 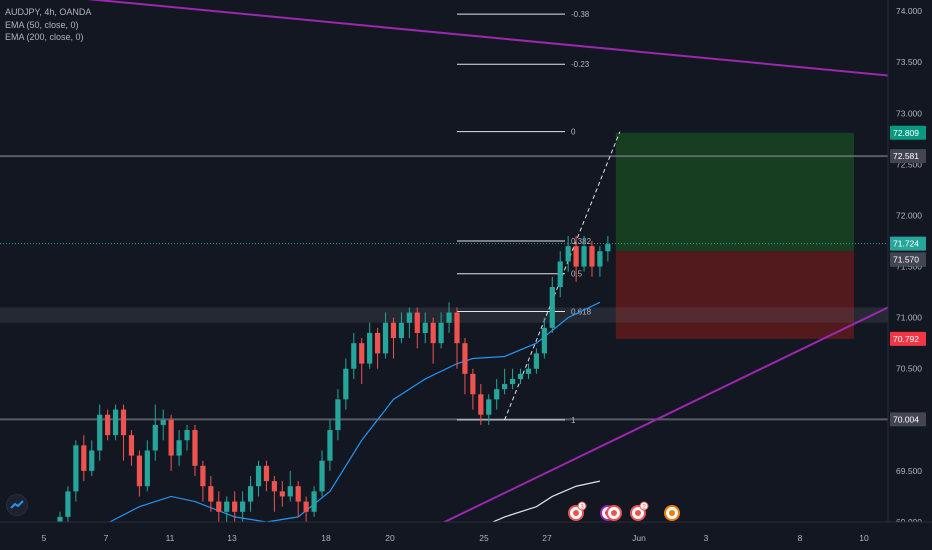 What do you see at coordinates (577, 511) in the screenshot?
I see `event-marker-icon: 3` at bounding box center [577, 511].